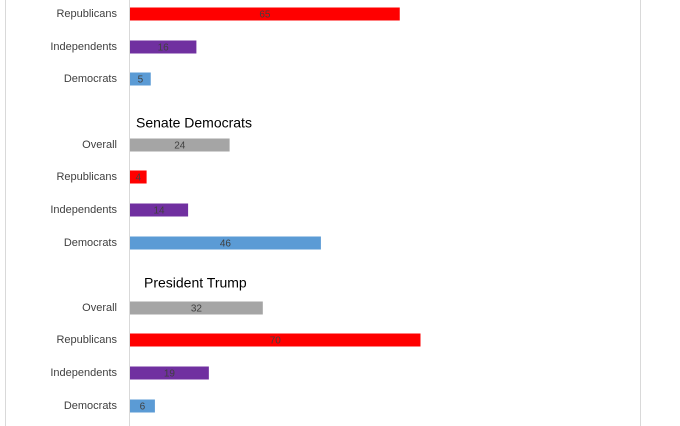  What do you see at coordinates (195, 283) in the screenshot?
I see `panel-title: President Trump` at bounding box center [195, 283].